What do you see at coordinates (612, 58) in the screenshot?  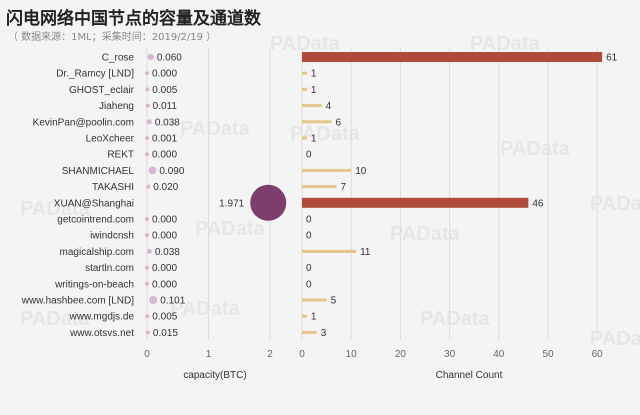 I see `channel-value-label: 61` at bounding box center [612, 58].